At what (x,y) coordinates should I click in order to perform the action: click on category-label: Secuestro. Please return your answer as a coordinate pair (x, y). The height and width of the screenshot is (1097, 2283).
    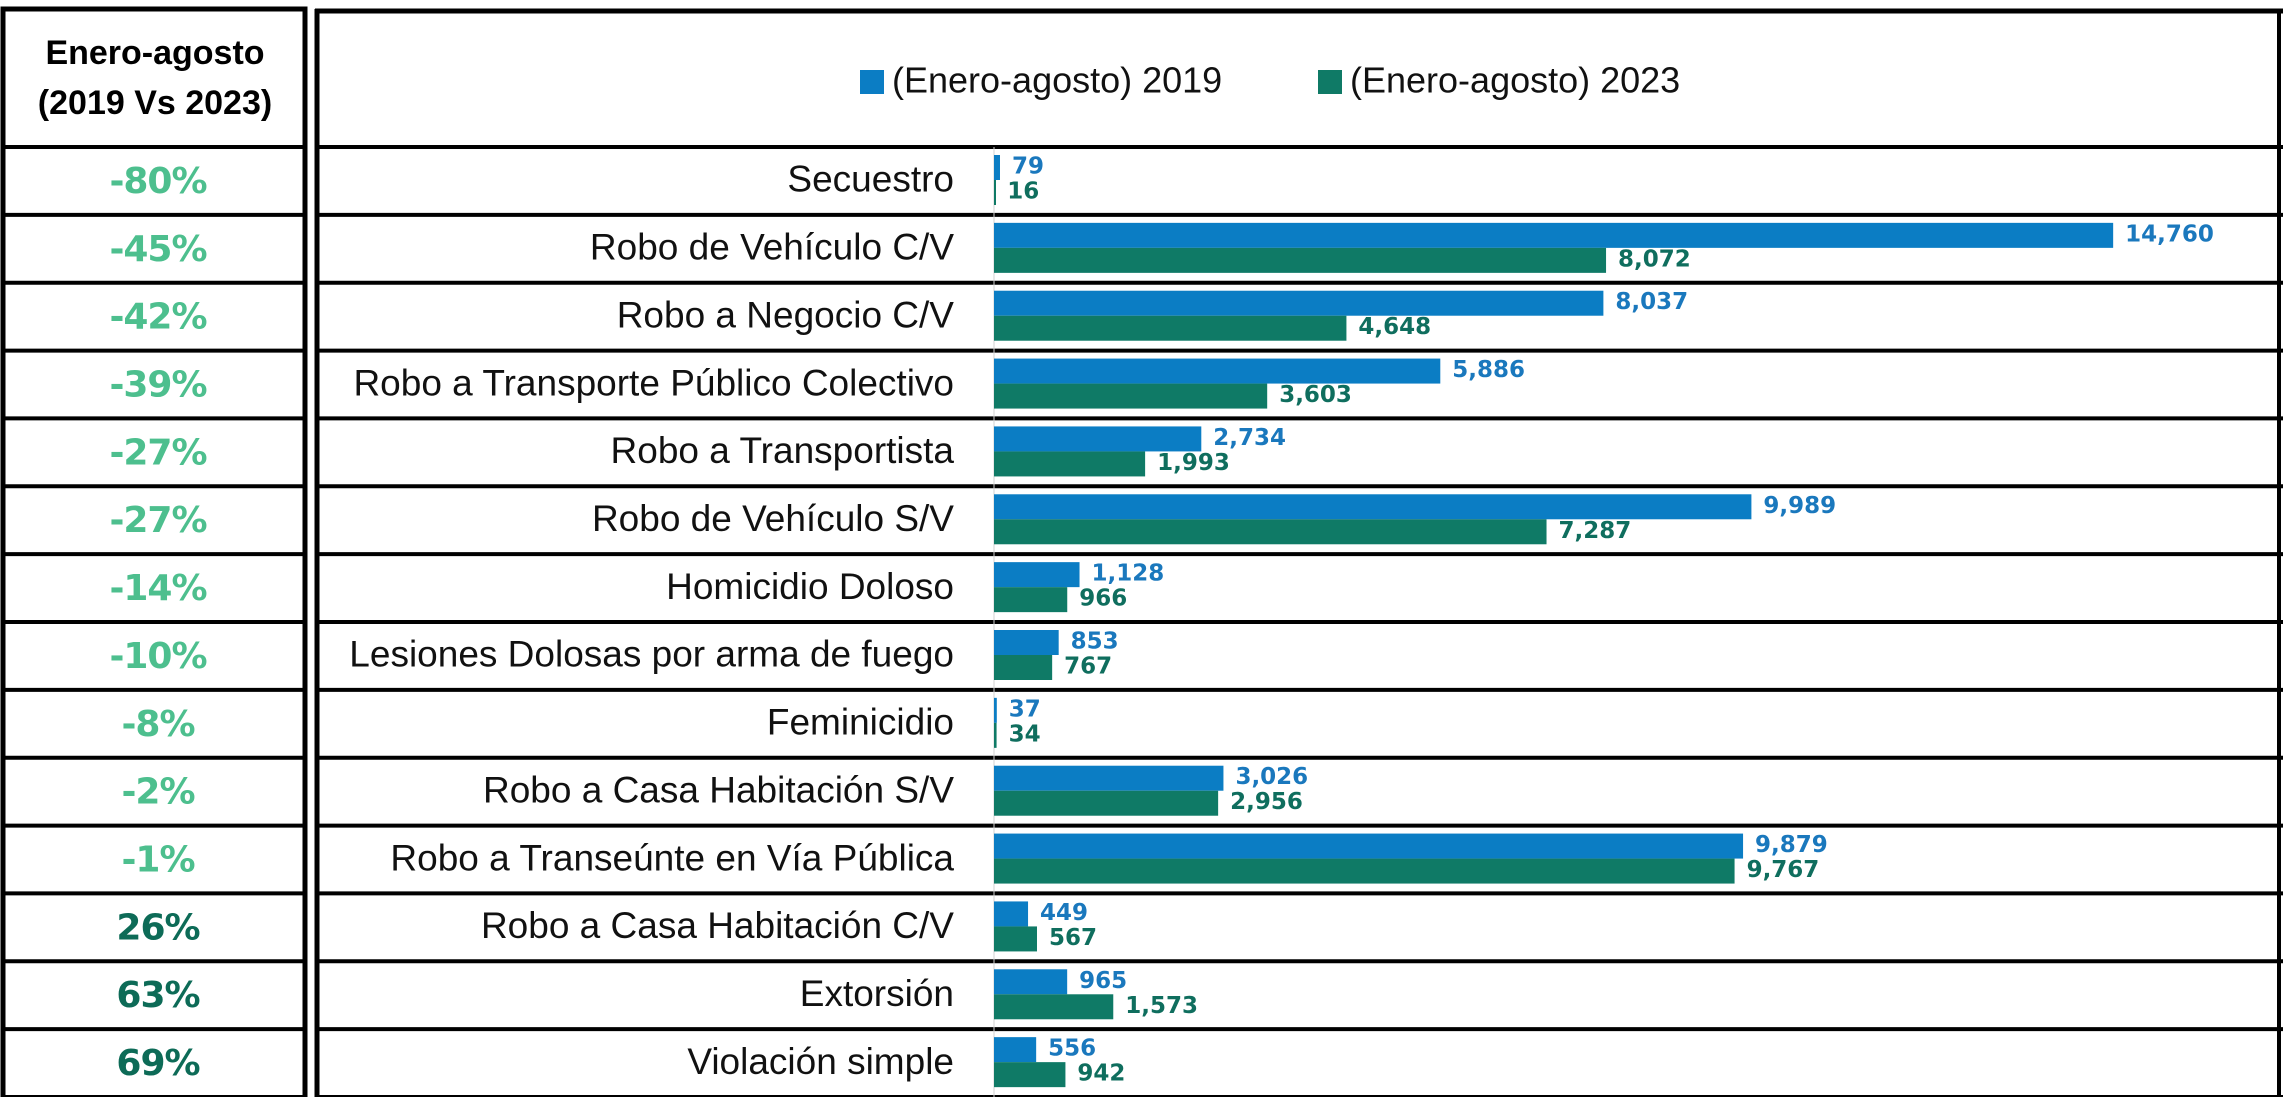
    Looking at the image, I should click on (870, 179).